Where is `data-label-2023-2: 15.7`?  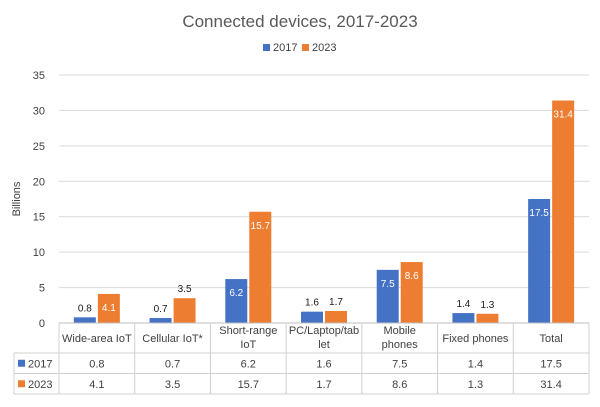
data-label-2023-2: 15.7 is located at coordinates (261, 226).